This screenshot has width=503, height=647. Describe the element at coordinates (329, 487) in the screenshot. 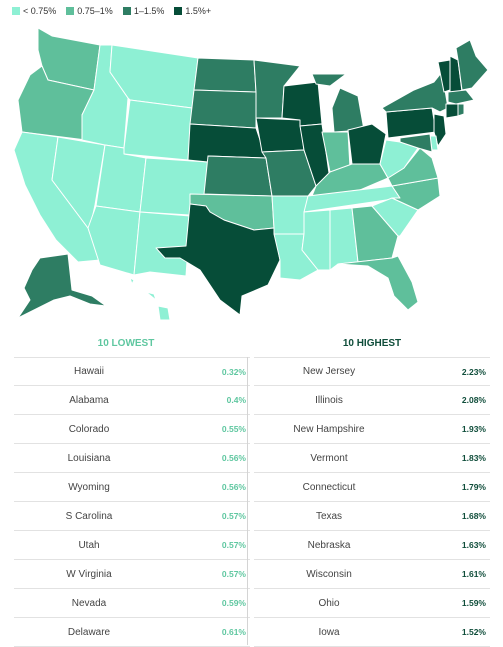

I see `state-name: Connecticut` at that location.